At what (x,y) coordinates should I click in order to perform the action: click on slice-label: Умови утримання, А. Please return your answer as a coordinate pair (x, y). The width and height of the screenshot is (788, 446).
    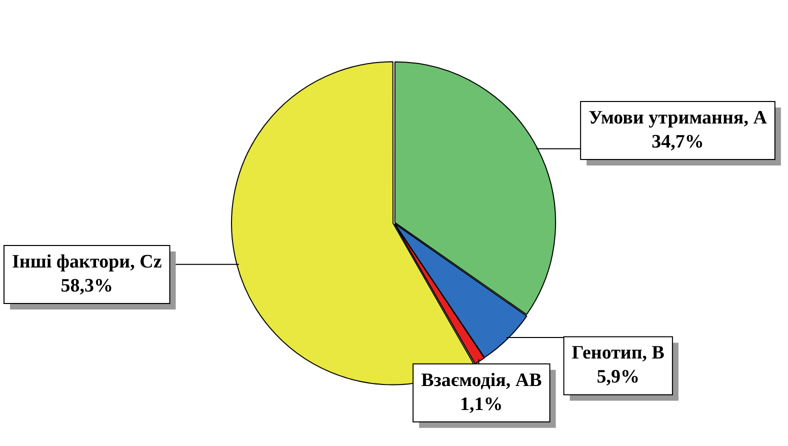
    Looking at the image, I should click on (678, 117).